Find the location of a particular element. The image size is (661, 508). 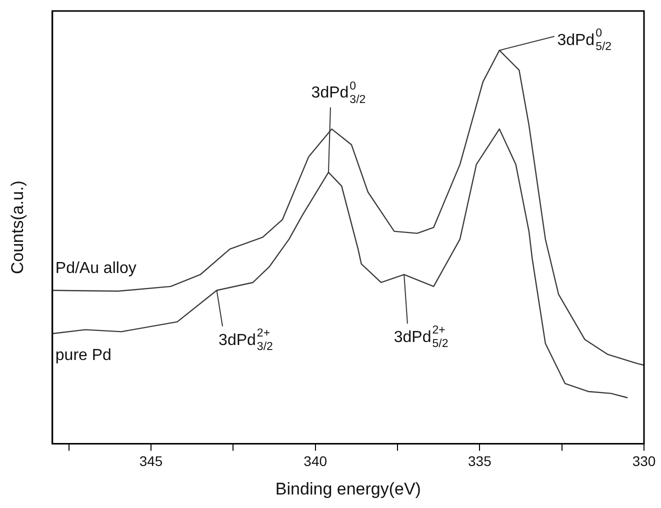

x-tick-label: 335 is located at coordinates (480, 461).